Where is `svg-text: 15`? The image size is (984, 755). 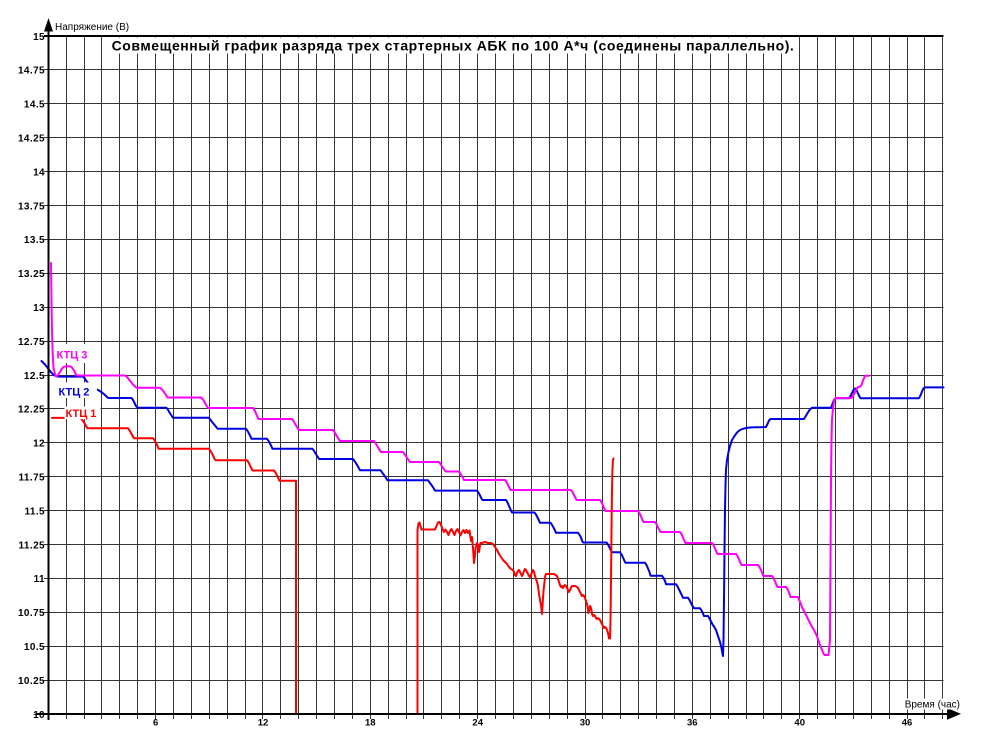 svg-text: 15 is located at coordinates (39, 37).